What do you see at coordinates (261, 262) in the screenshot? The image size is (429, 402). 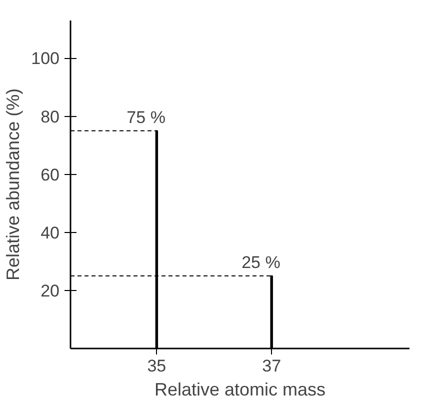 I see `data-label: 25 %` at bounding box center [261, 262].